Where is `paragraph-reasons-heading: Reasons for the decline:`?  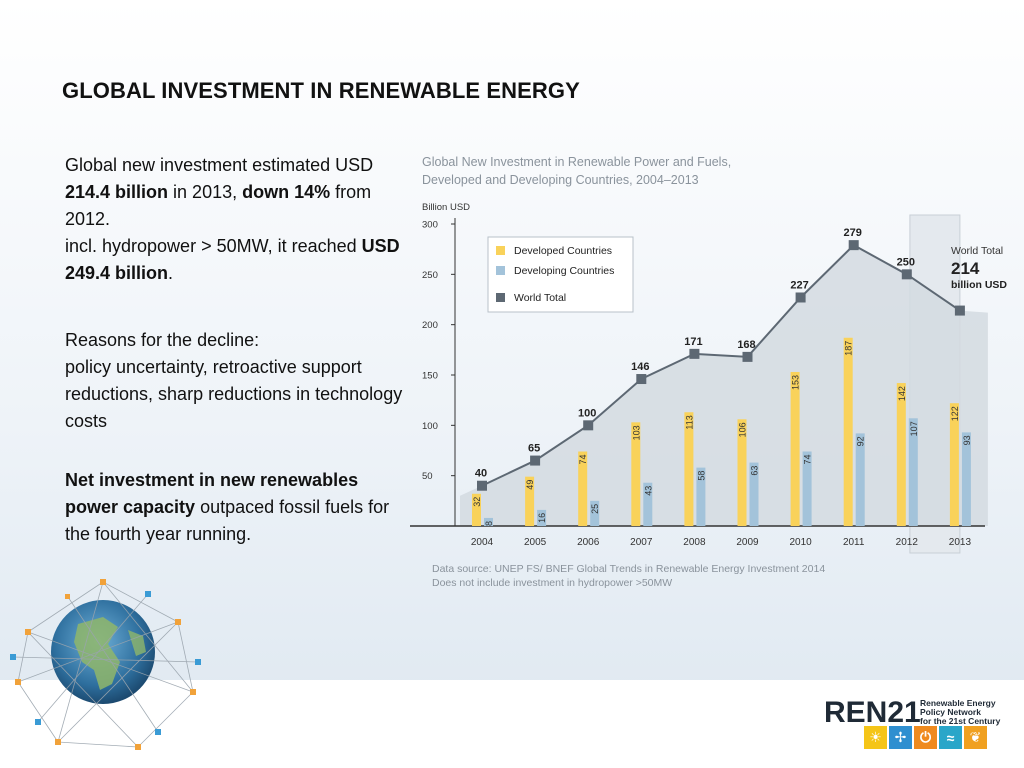 paragraph-reasons-heading: Reasons for the decline: is located at coordinates (162, 340).